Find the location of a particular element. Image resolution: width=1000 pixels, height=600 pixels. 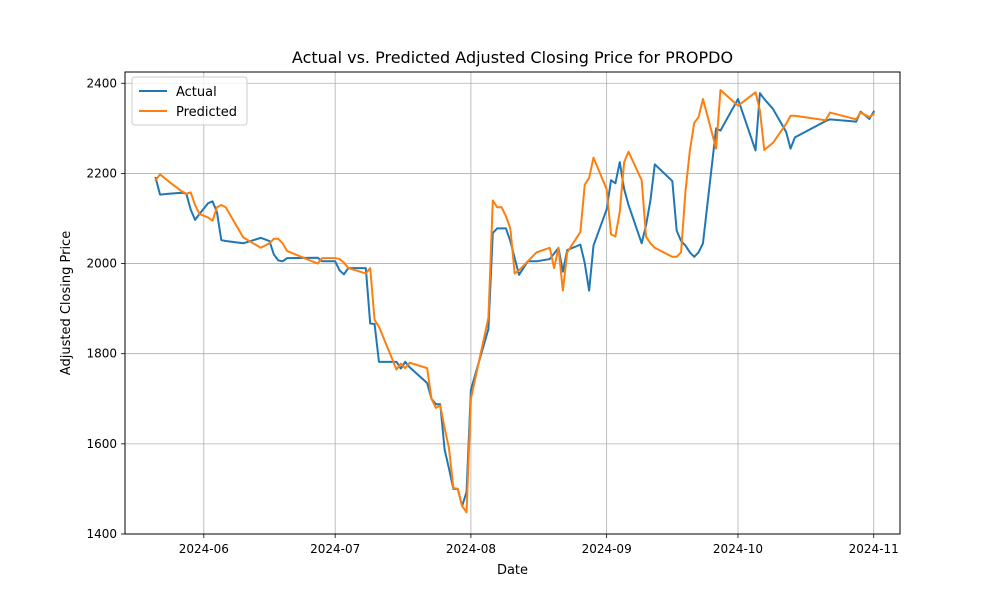

y-axis-ticks: 1400 1600 1800 2000 2200 2400 is located at coordinates (105, 308).